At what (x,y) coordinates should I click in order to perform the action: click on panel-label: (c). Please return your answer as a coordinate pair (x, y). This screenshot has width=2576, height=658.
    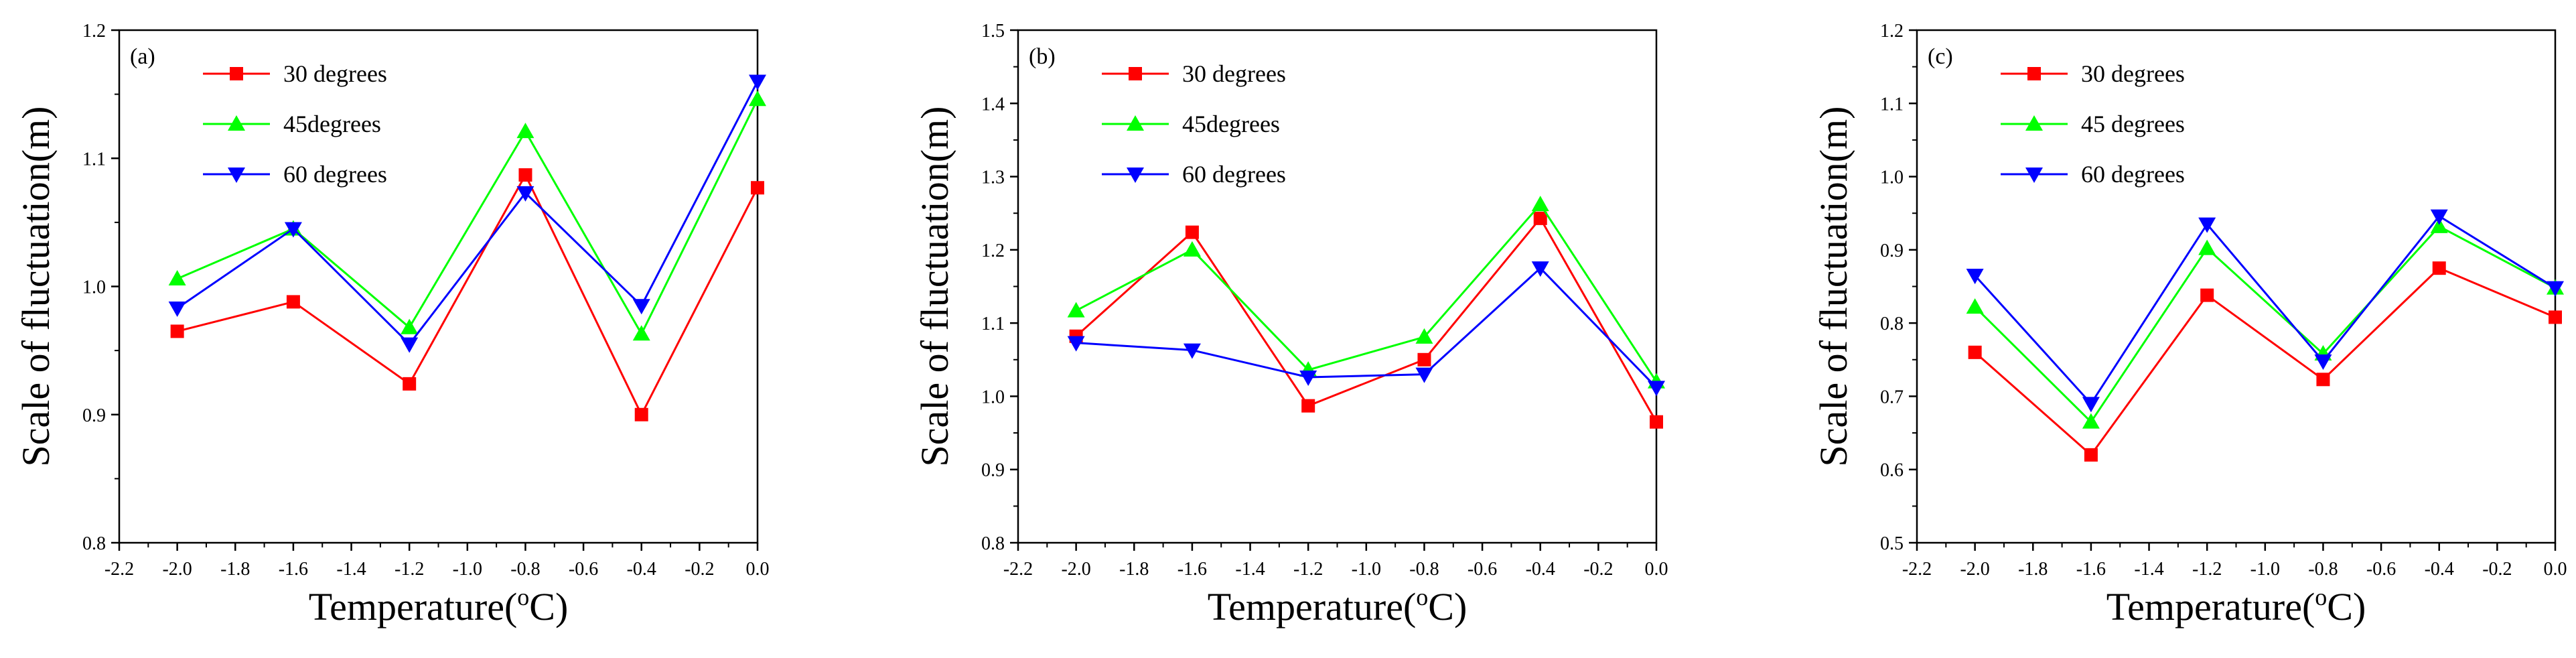
    Looking at the image, I should click on (1940, 56).